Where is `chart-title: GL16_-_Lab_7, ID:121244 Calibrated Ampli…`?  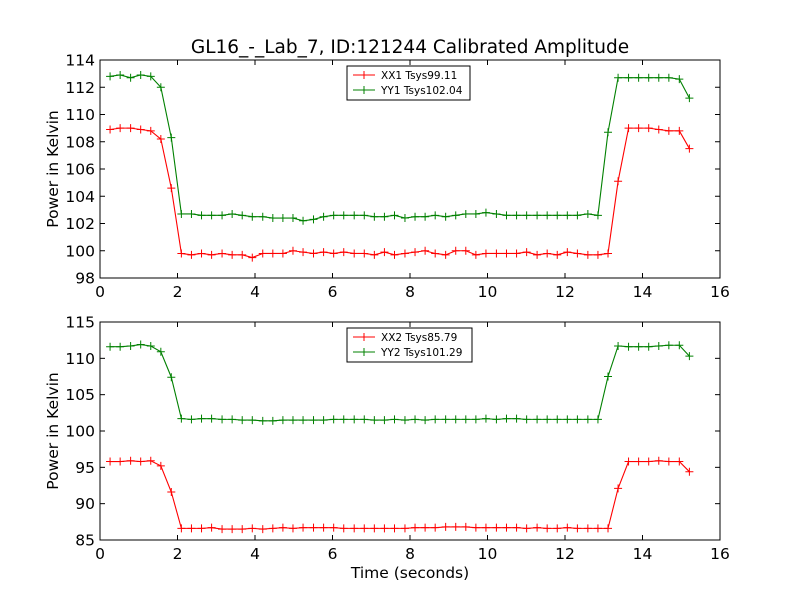
chart-title: GL16_-_Lab_7, ID:121244 Calibrated Ampli… is located at coordinates (410, 47).